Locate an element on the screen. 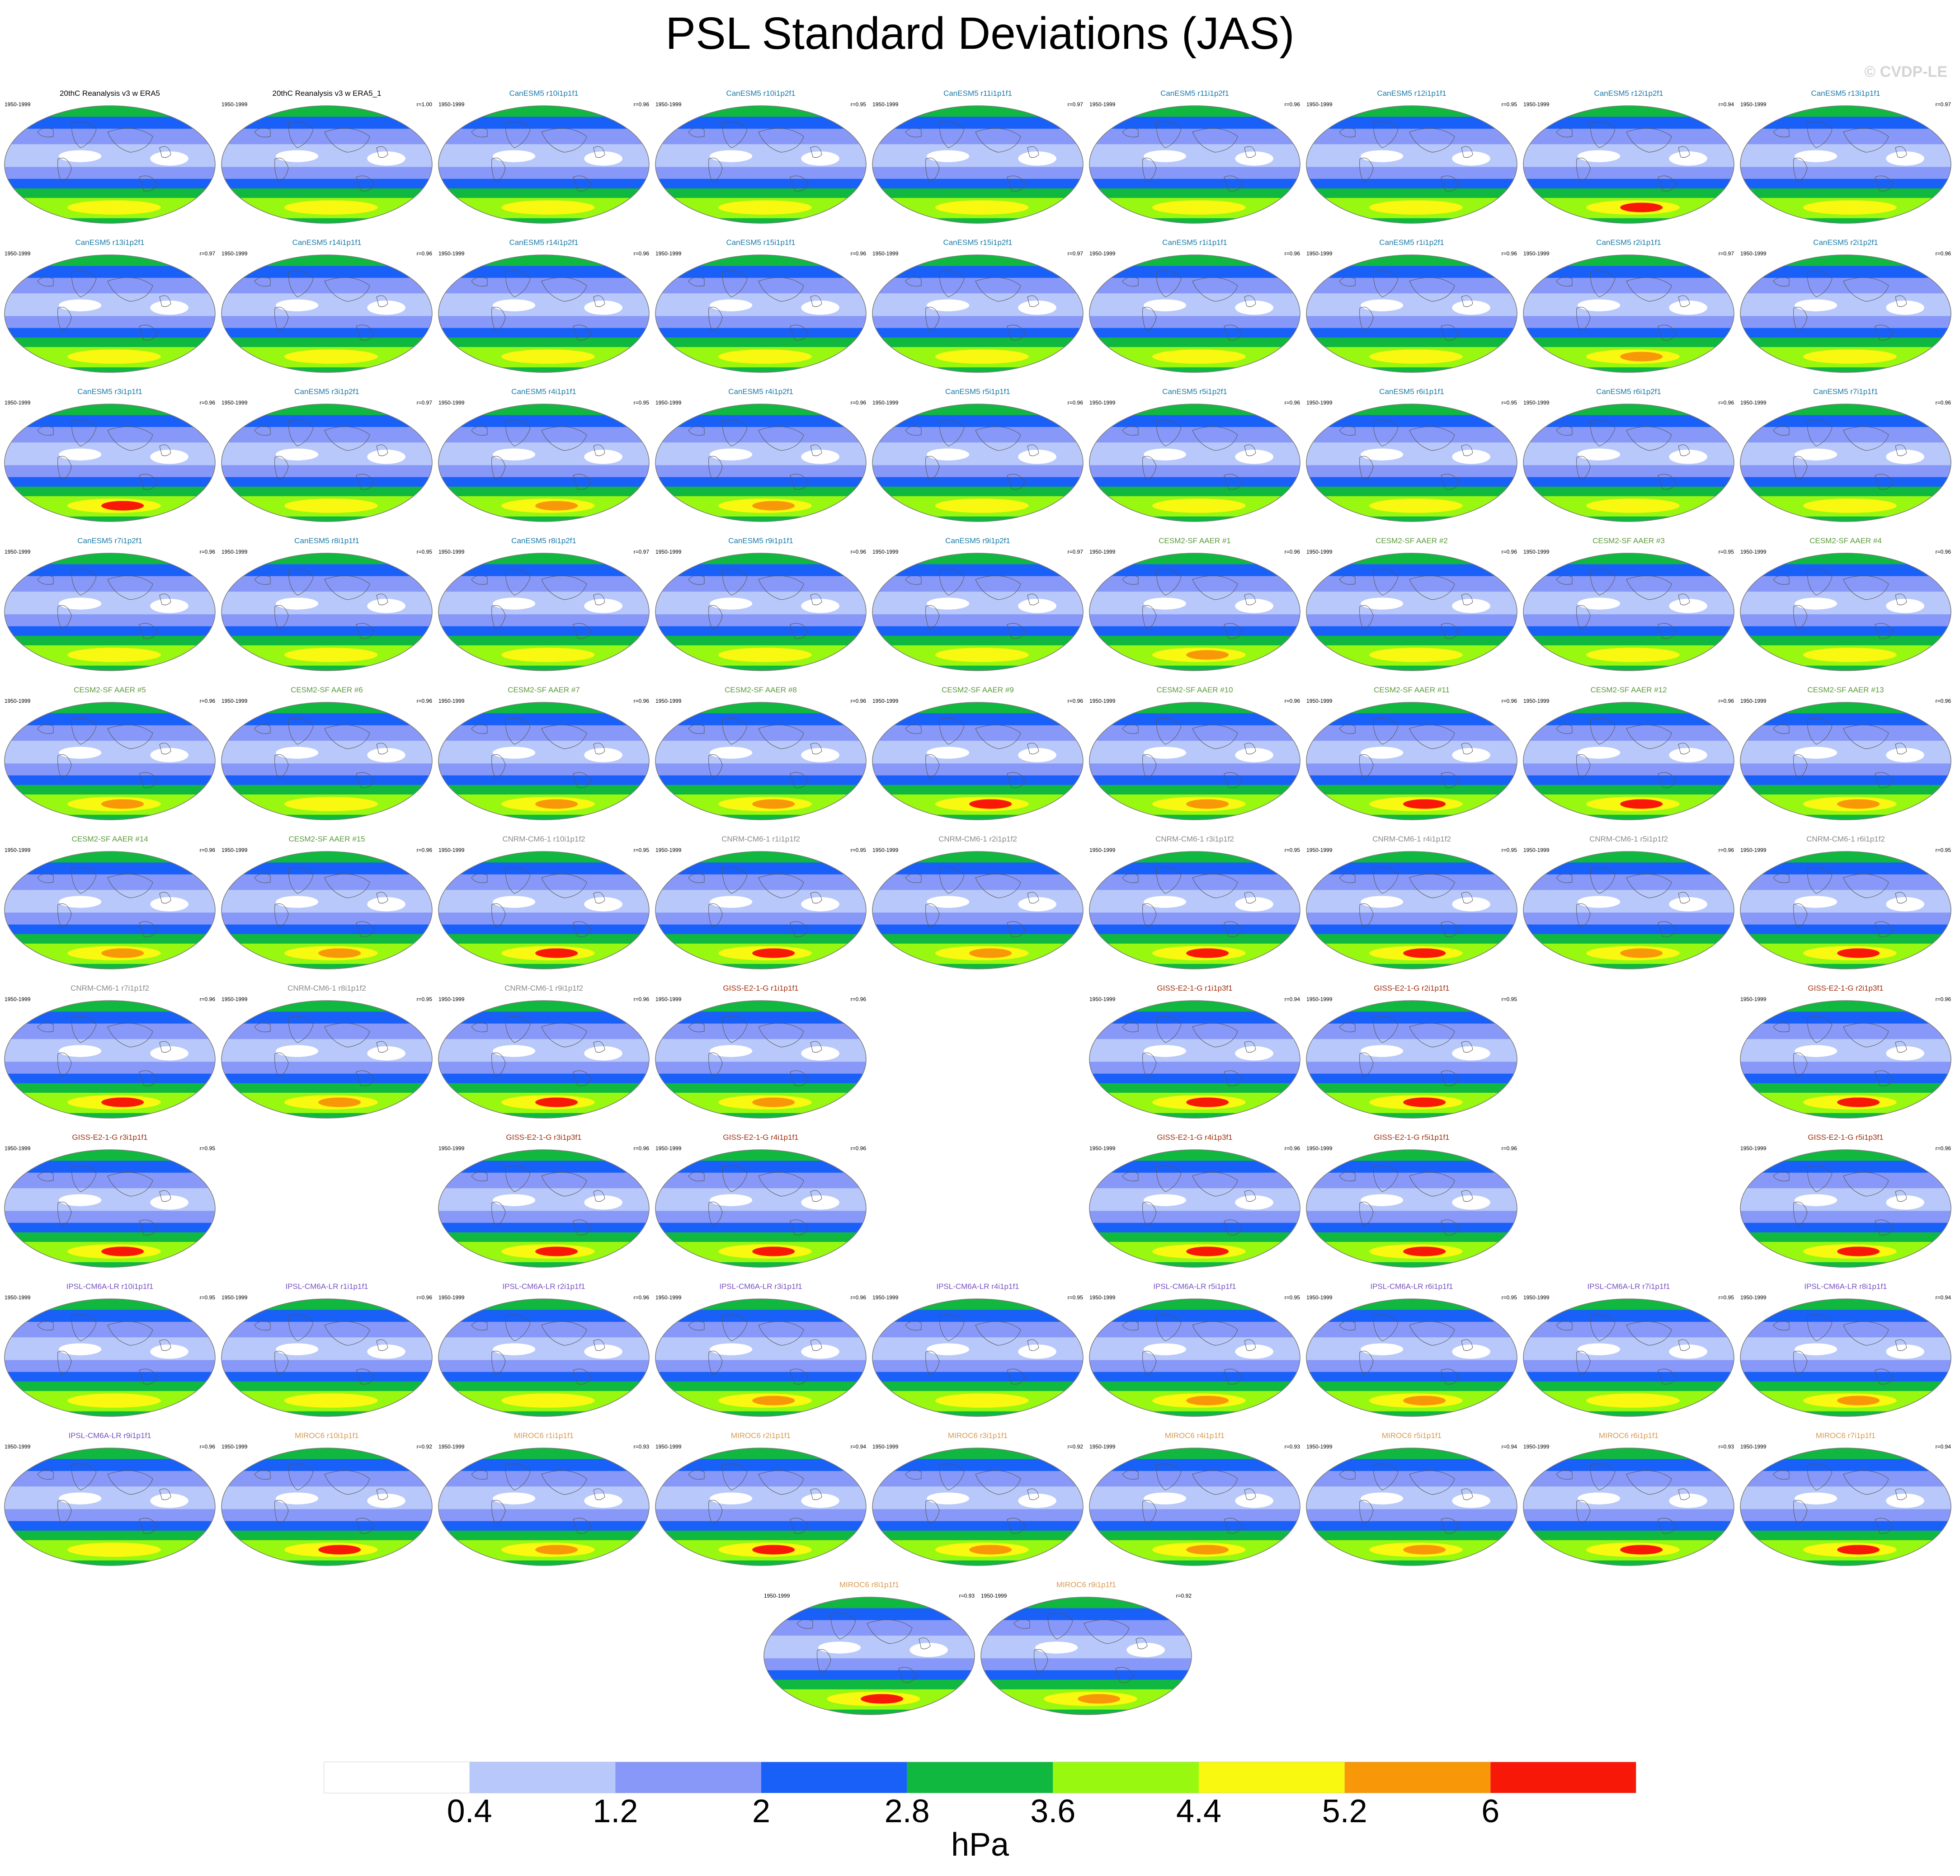 The width and height of the screenshot is (1960, 1876). map-panel: MIROC6 r7i1p1f1 1950-1999 r=0.94 is located at coordinates (1845, 1498).